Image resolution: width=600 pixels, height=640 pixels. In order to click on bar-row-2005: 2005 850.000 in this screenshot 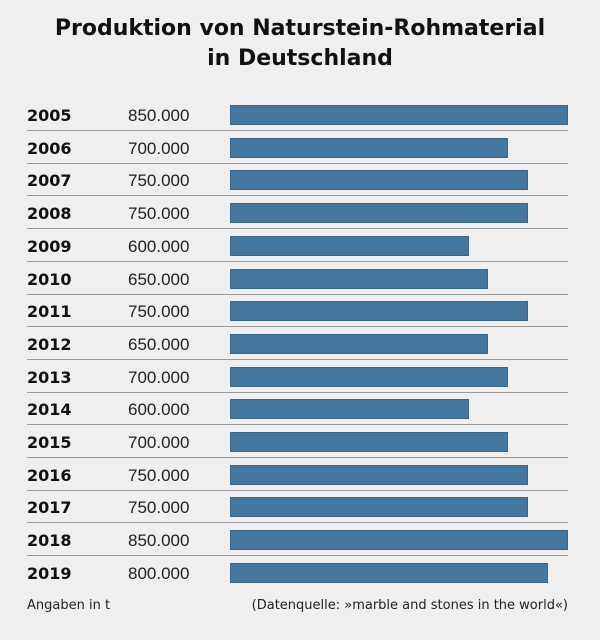, I will do `click(297, 115)`.